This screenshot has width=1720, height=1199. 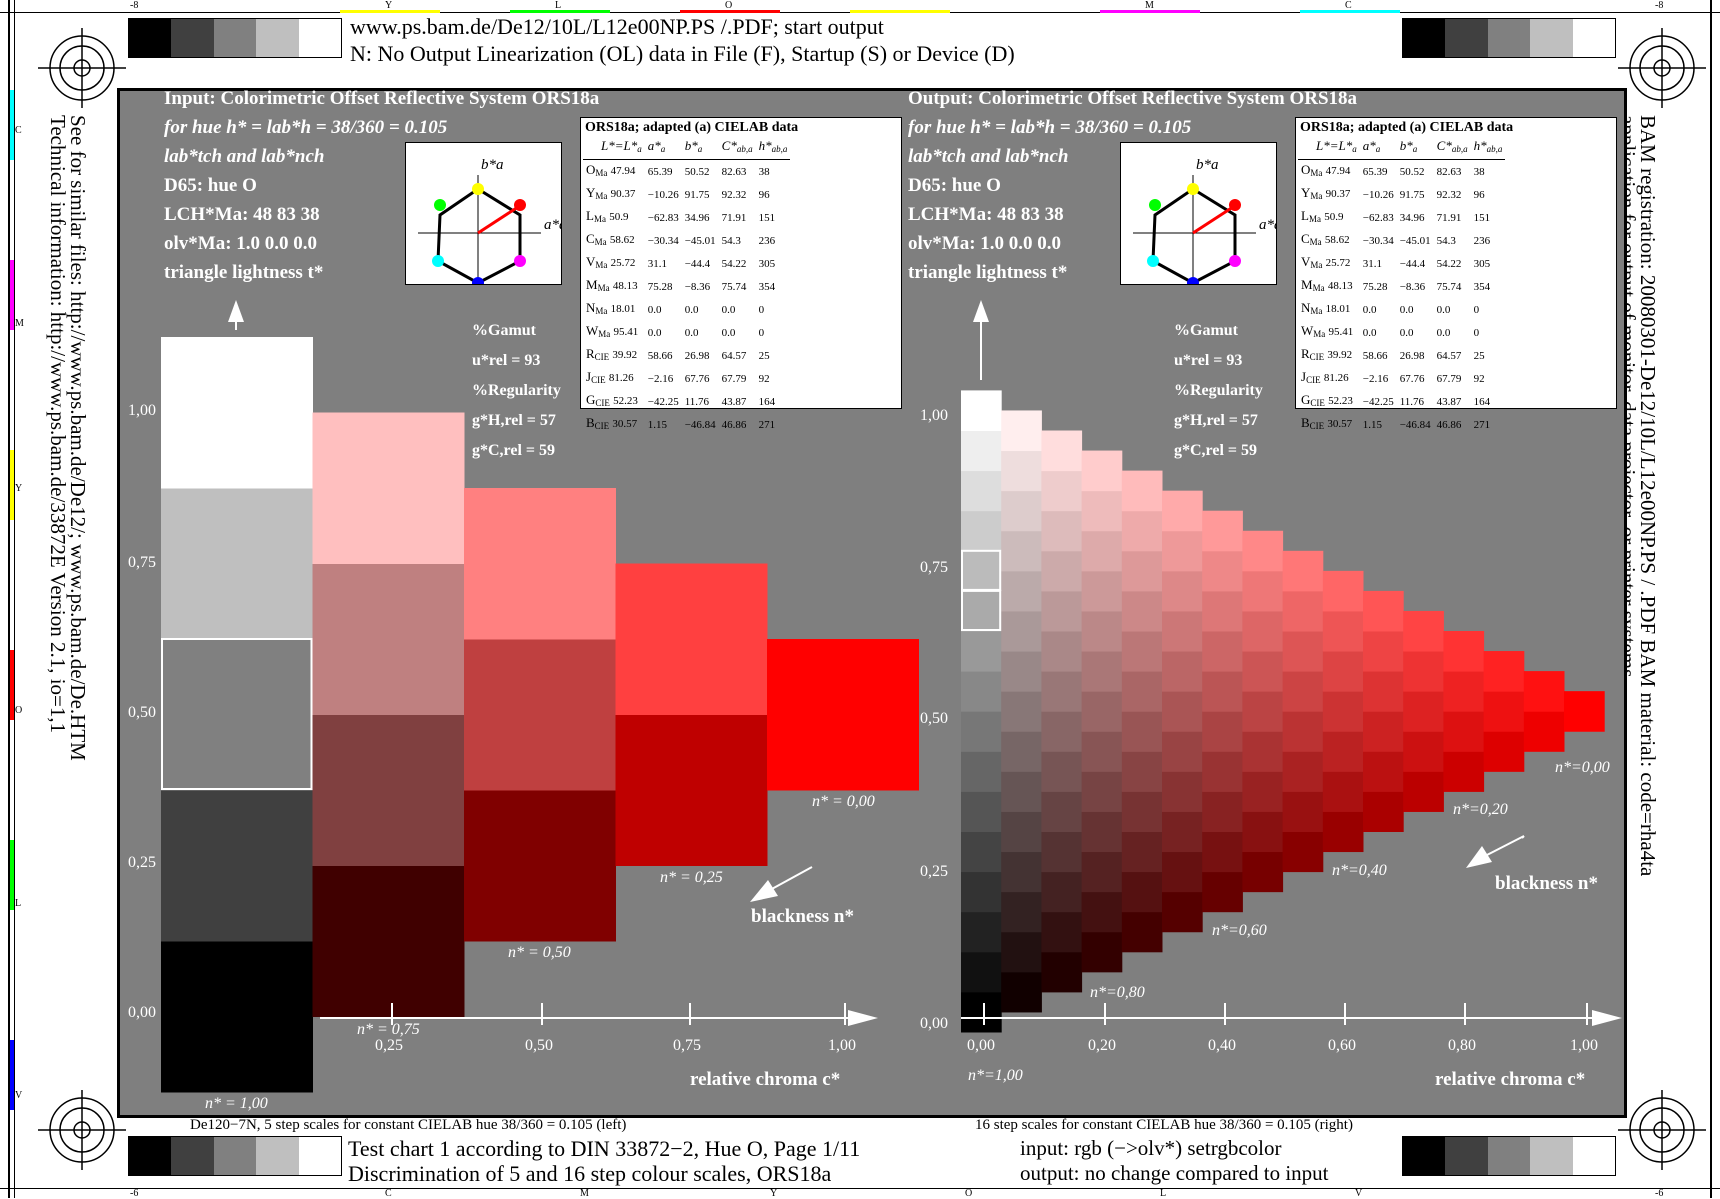 What do you see at coordinates (1607, 1018) in the screenshot?
I see `x-axis-arrow` at bounding box center [1607, 1018].